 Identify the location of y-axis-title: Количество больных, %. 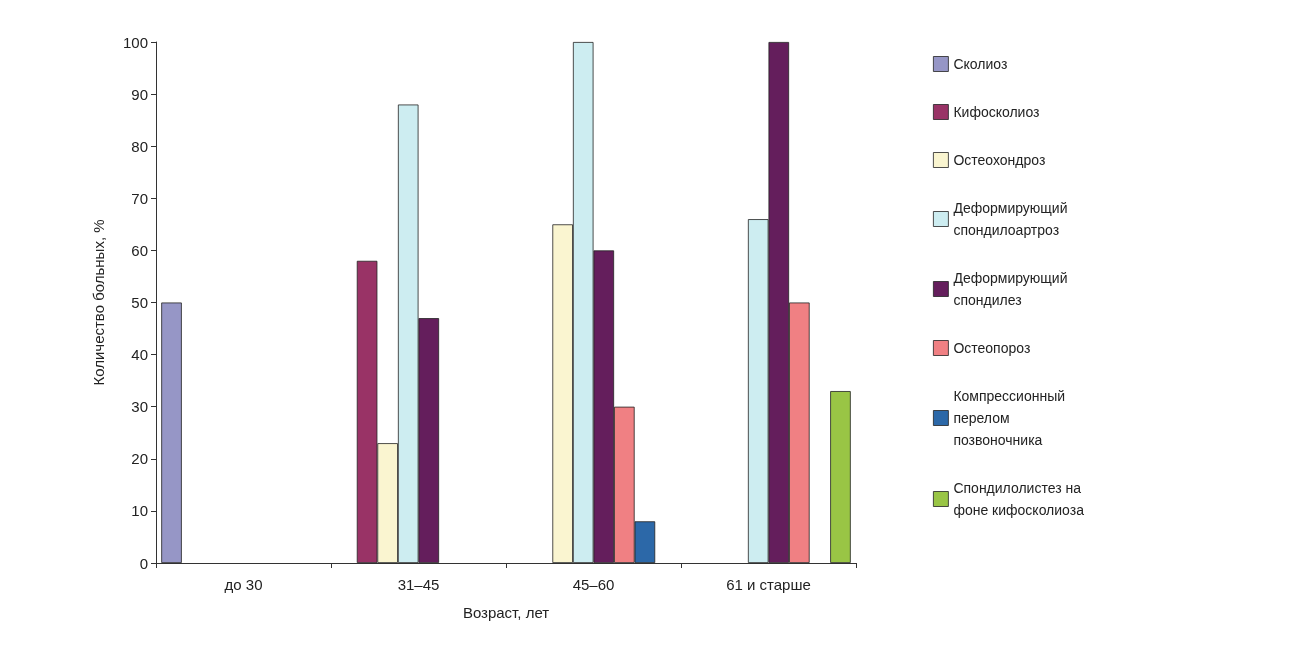
(98, 302).